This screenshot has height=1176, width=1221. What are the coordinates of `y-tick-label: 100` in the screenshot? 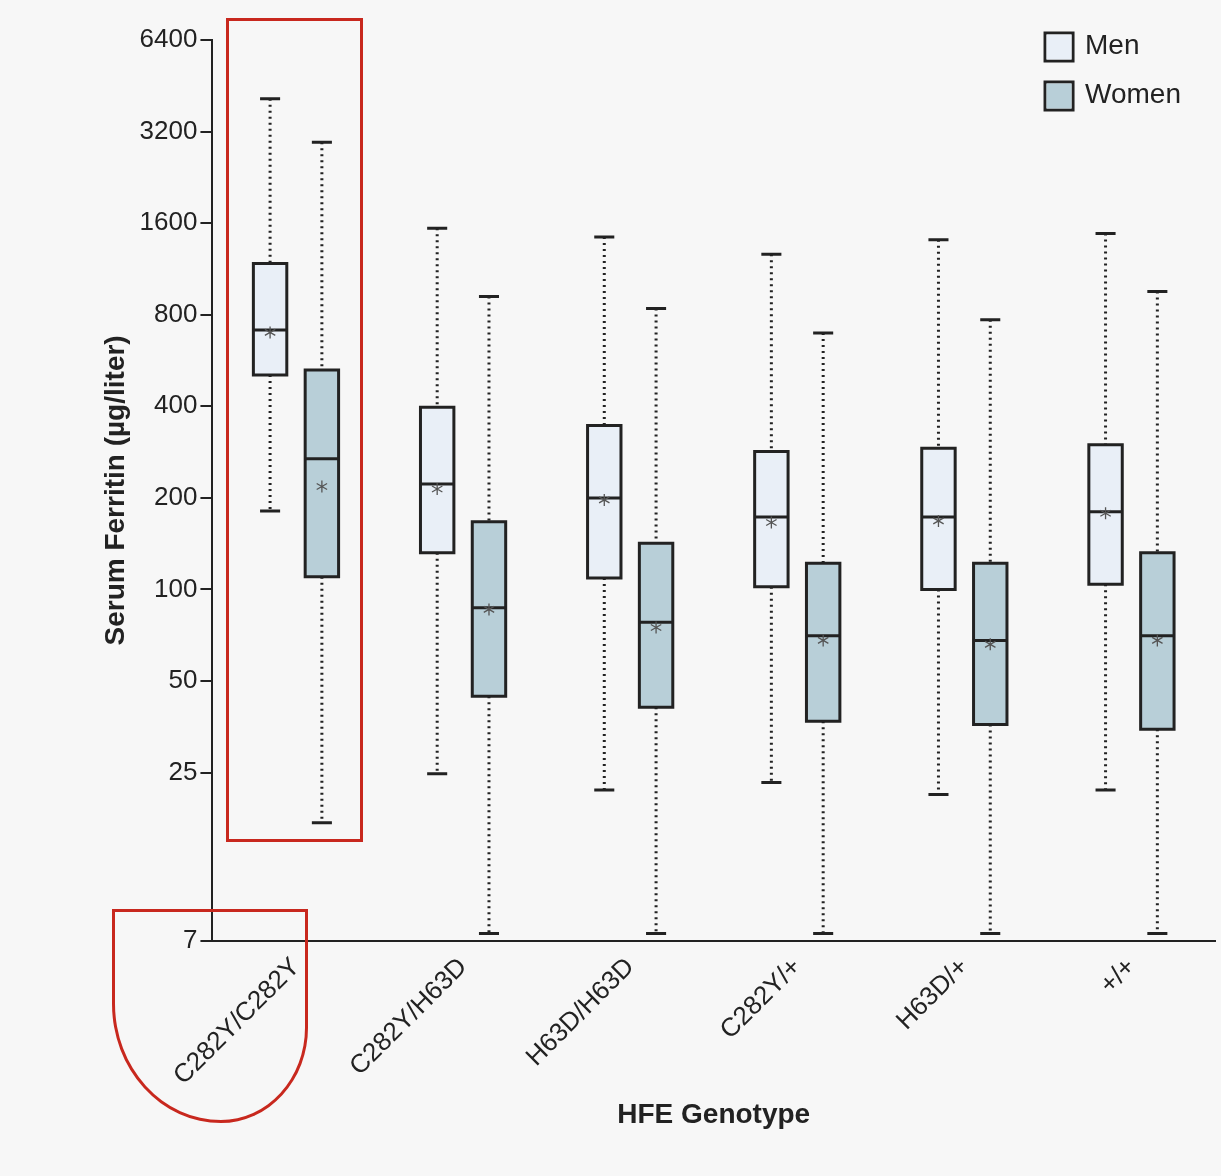 It's located at (176, 587).